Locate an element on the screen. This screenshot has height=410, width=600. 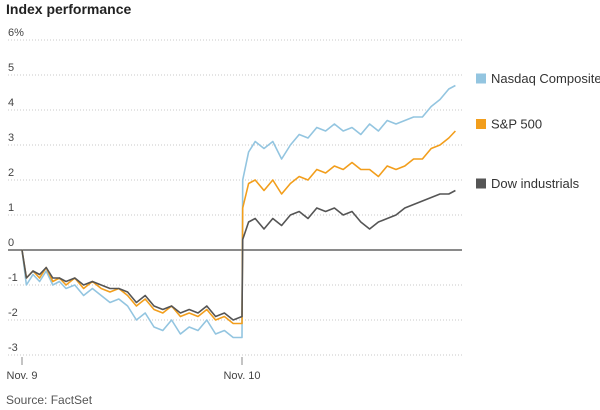
legend-swatch-nasdaq-composite is located at coordinates (481, 78).